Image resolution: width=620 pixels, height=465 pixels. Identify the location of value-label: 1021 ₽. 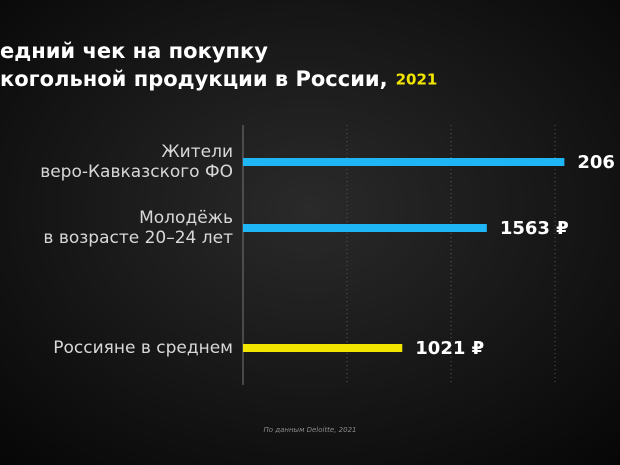
(449, 348).